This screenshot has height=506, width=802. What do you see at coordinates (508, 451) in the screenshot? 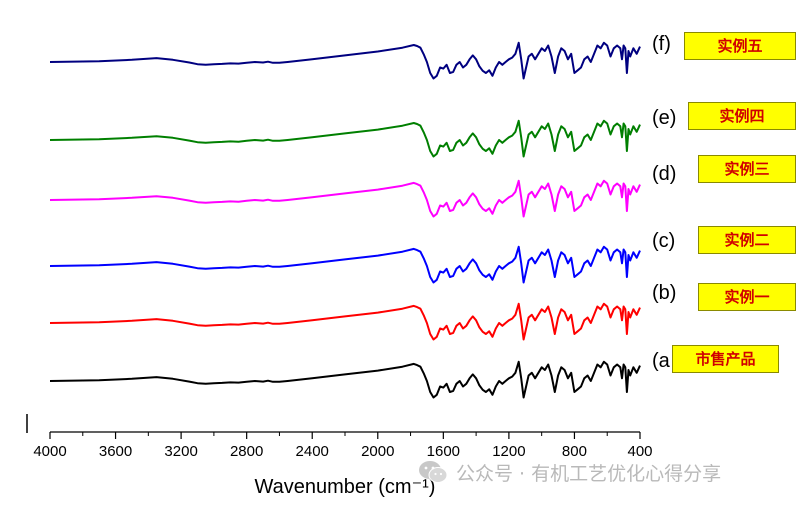
I see `x-tick-label: 1200` at bounding box center [508, 451].